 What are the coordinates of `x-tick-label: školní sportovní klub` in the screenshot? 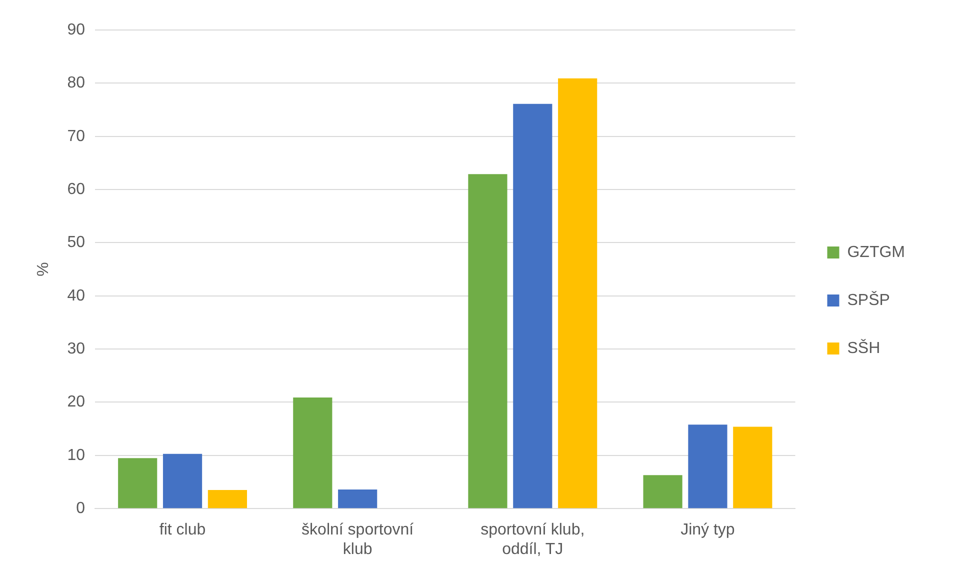 It's located at (358, 540).